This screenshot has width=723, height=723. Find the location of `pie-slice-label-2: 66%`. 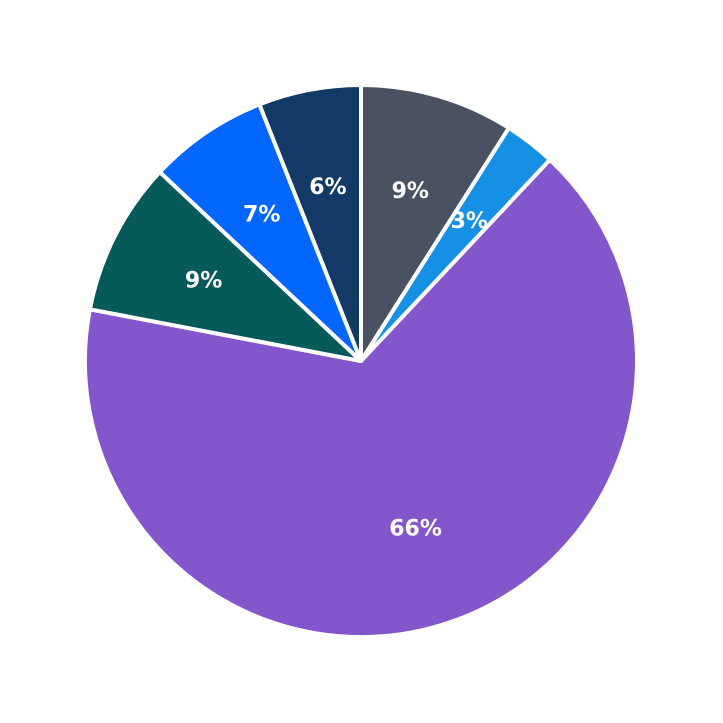

pie-slice-label-2: 66% is located at coordinates (415, 528).